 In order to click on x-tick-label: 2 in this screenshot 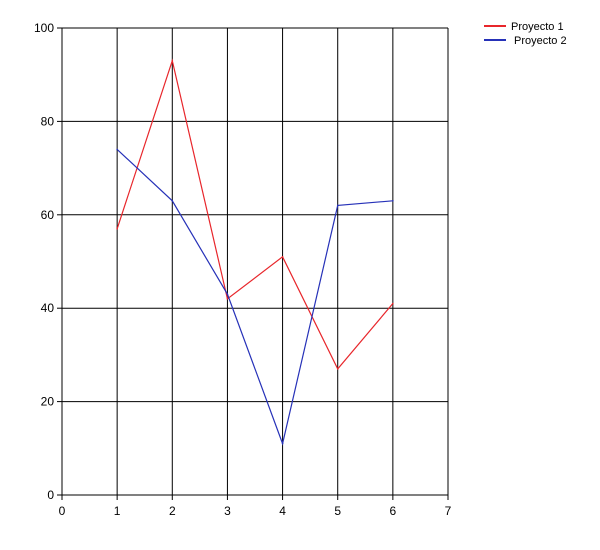, I will do `click(172, 511)`.